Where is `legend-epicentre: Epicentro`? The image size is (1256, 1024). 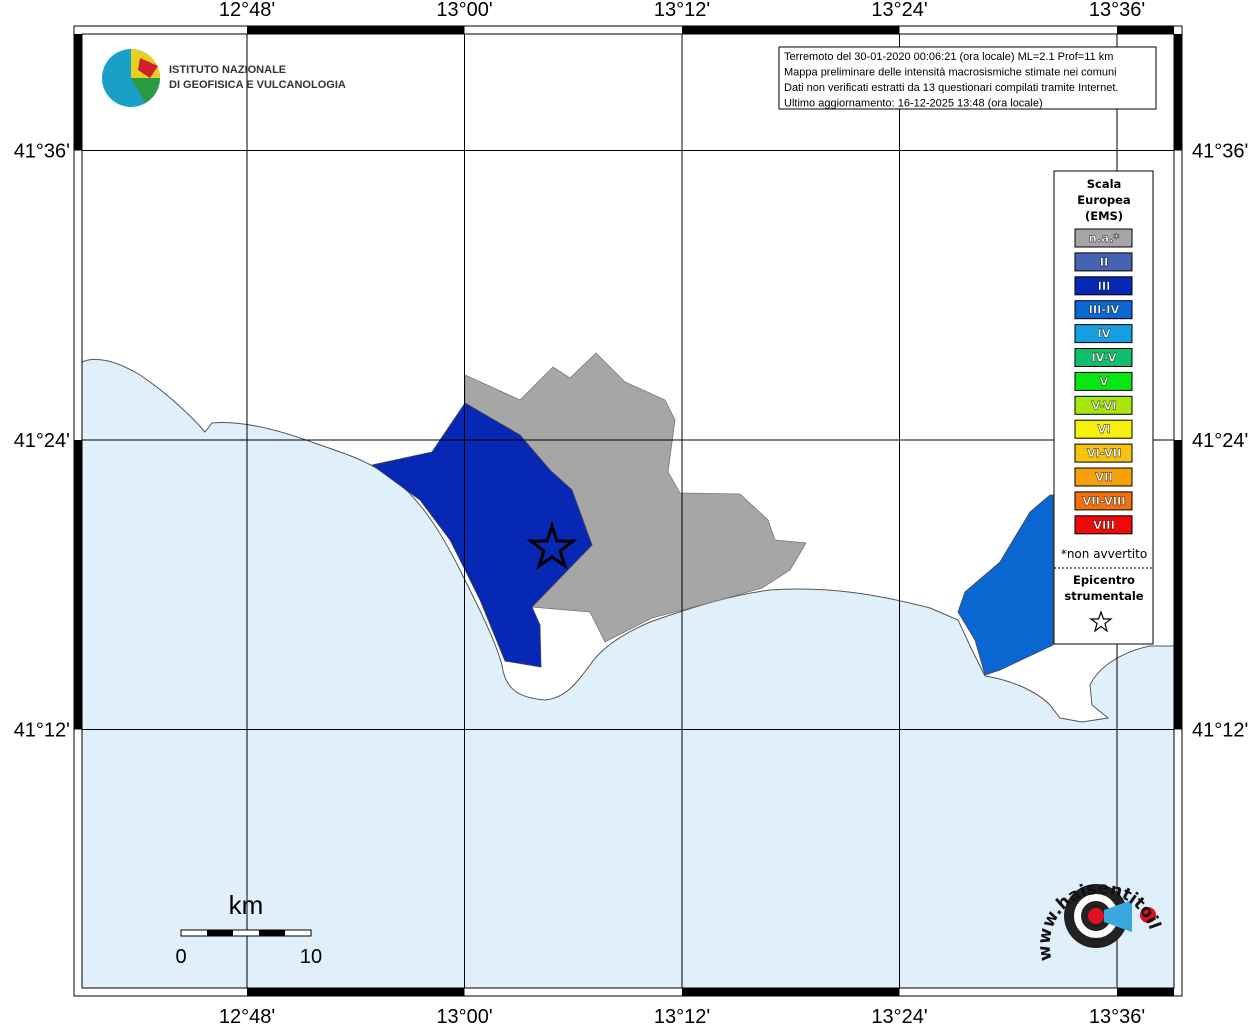 legend-epicentre: Epicentro is located at coordinates (1104, 580).